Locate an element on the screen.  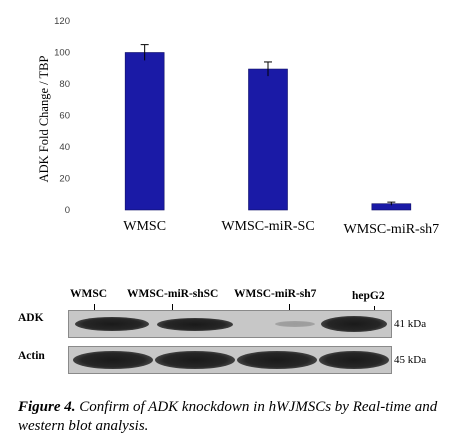
bar-wmsc-mir-sc is located at coordinates (268, 139).